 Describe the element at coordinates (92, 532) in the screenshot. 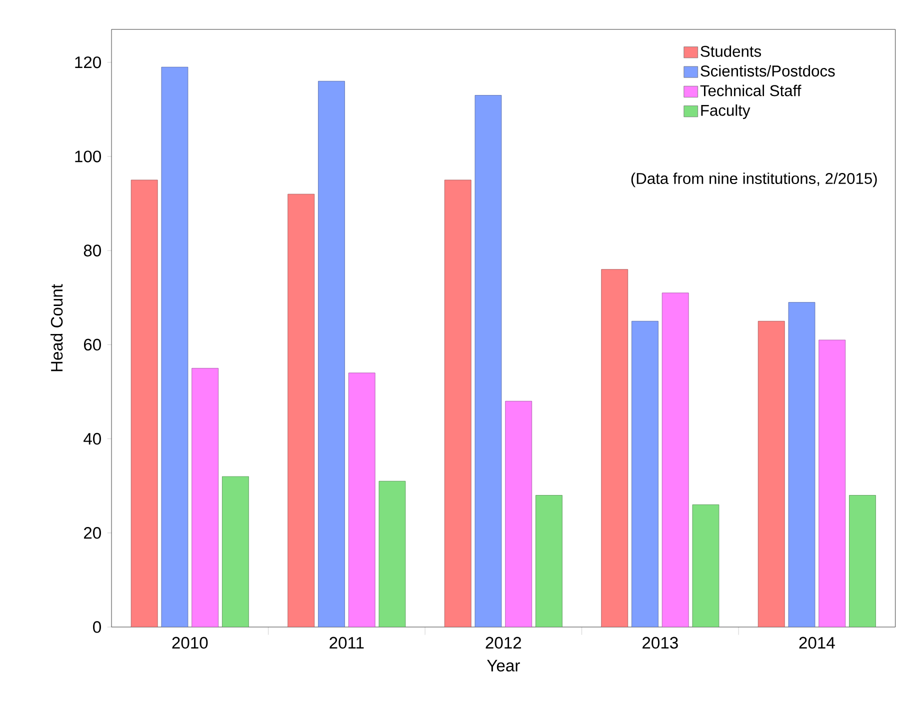

I see `y-tick-label: 20` at that location.